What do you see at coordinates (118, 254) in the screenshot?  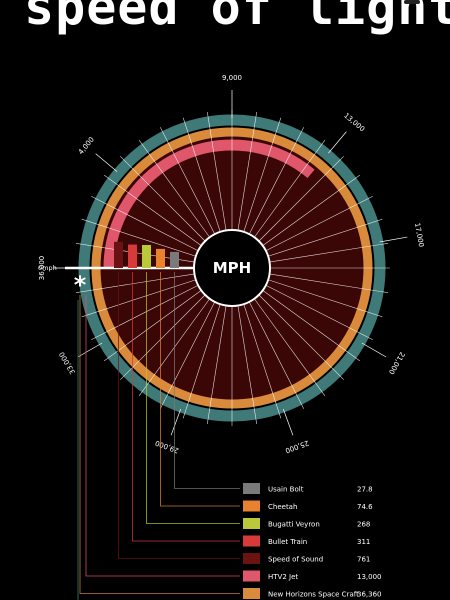 I see `bar-speed-of-sound` at bounding box center [118, 254].